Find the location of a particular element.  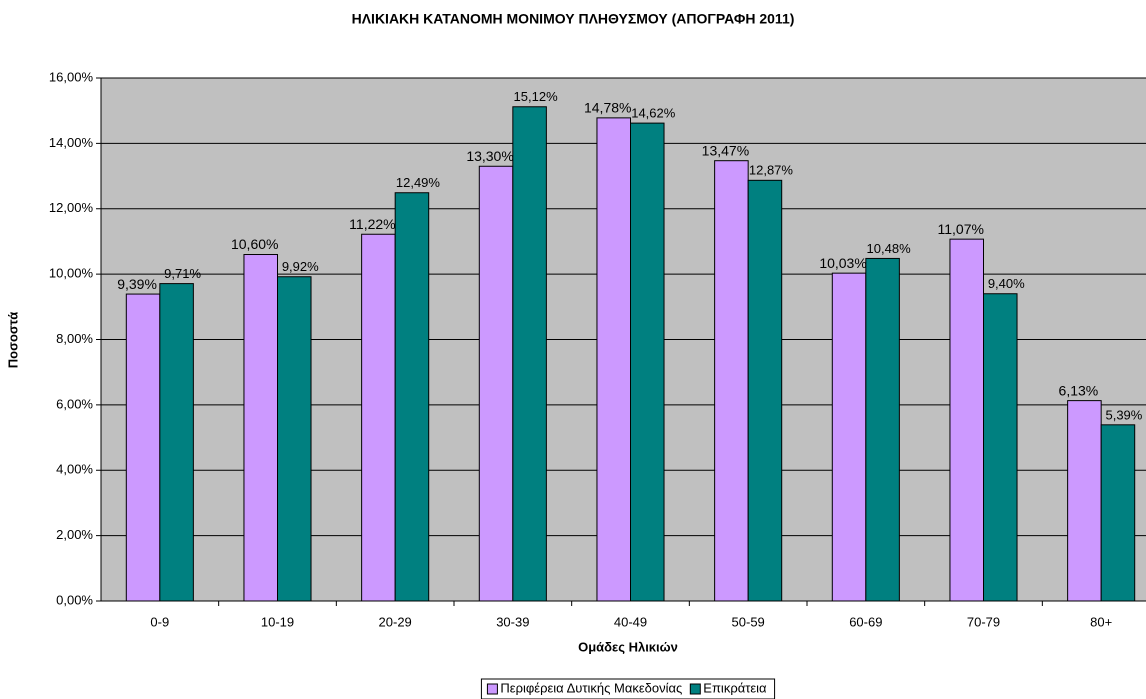

y-axis-label: Ποσοστά is located at coordinates (12, 340).